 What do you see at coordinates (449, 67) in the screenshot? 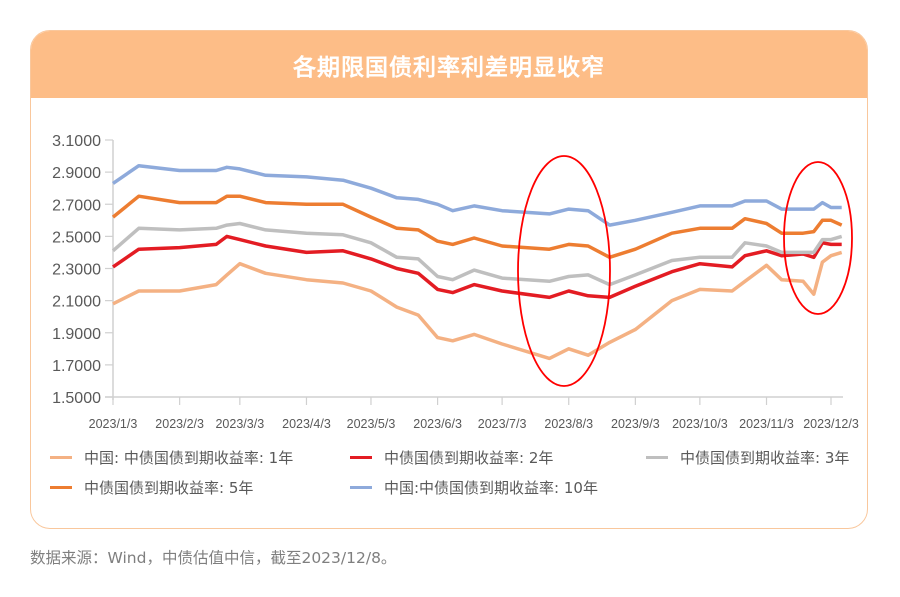
I see `chart-title: 各期限国债利率利差明显收窄` at bounding box center [449, 67].